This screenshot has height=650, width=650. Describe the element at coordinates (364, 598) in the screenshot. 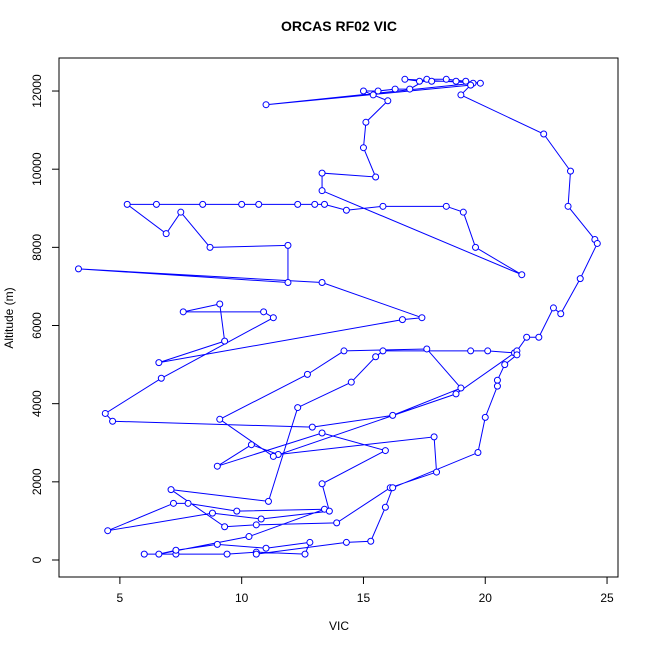

I see `x-tick-label: 15` at that location.